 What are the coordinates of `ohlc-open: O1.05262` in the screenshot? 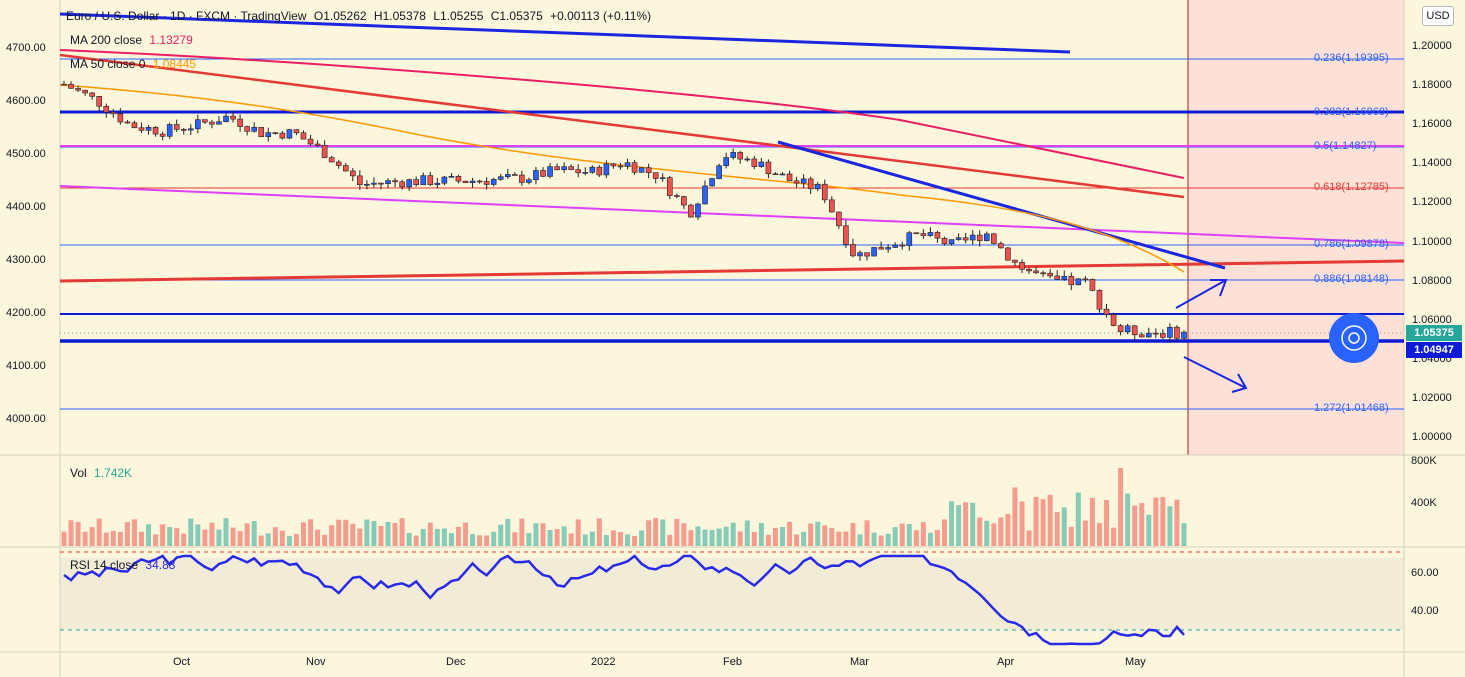 It's located at (340, 16).